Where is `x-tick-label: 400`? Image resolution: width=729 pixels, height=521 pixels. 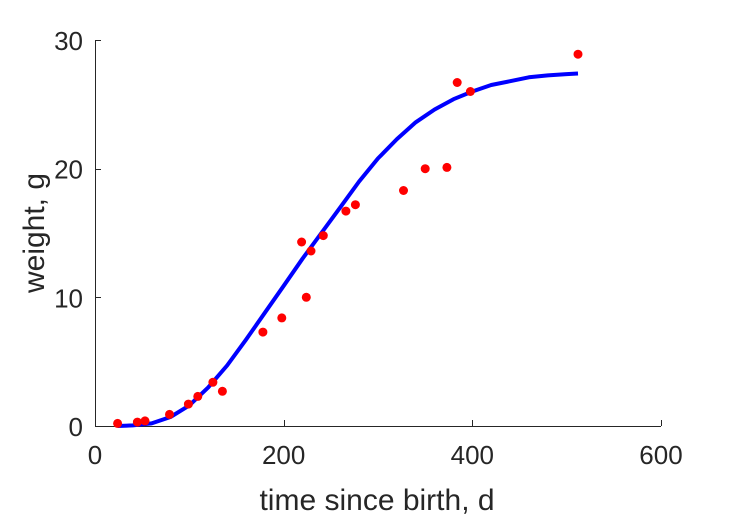
x-tick-label: 400 is located at coordinates (472, 455).